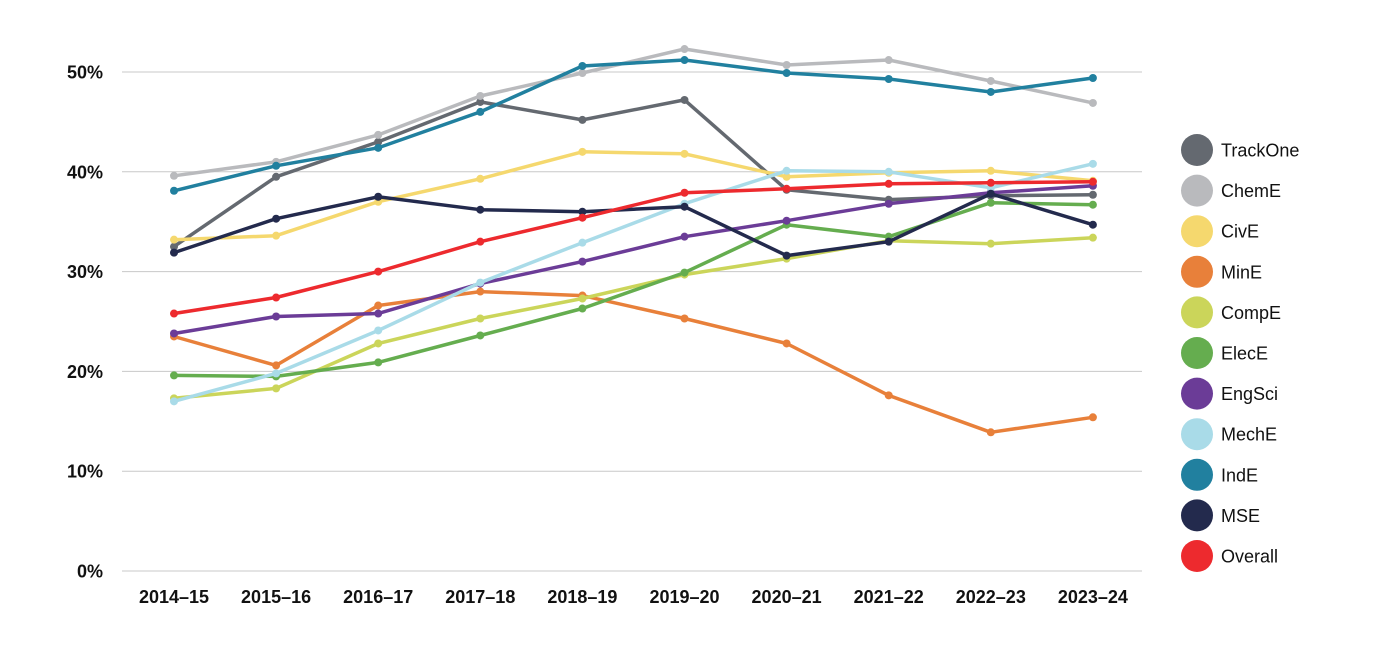  I want to click on legend-item-mse: MSE, so click(1220, 515).